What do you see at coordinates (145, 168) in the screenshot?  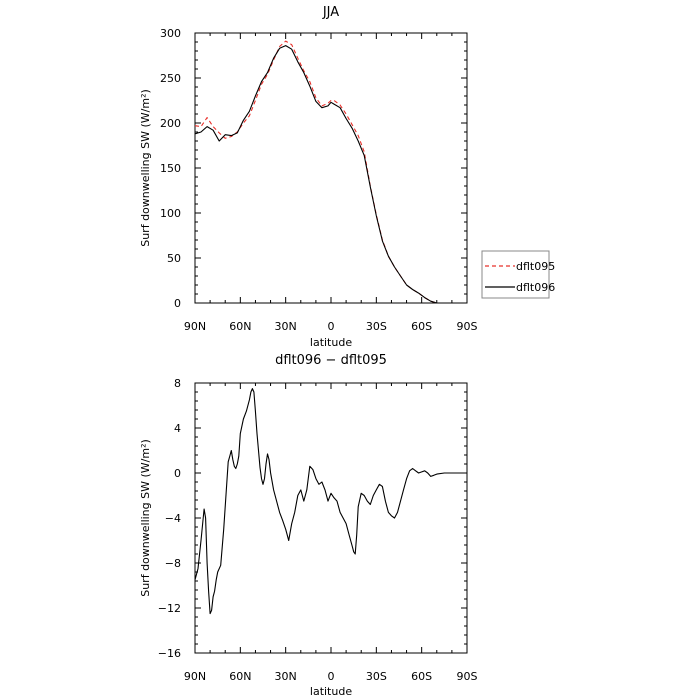 I see `top-y-axis-label: Surf downwelling SW (W/m²)` at bounding box center [145, 168].